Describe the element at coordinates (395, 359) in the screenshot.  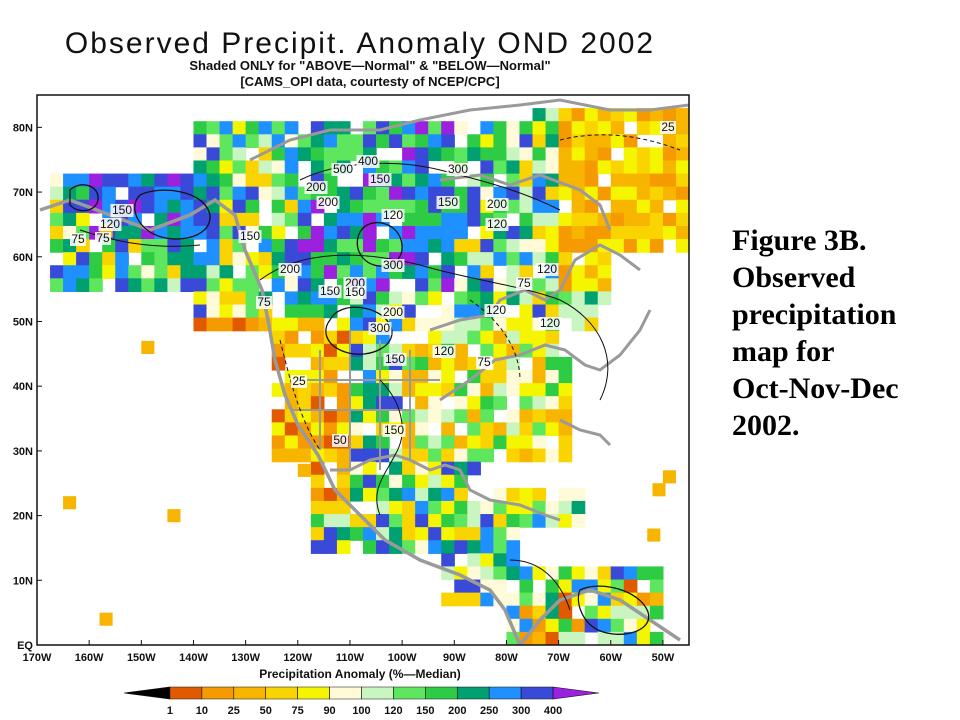
I see `contour-label: 150` at that location.